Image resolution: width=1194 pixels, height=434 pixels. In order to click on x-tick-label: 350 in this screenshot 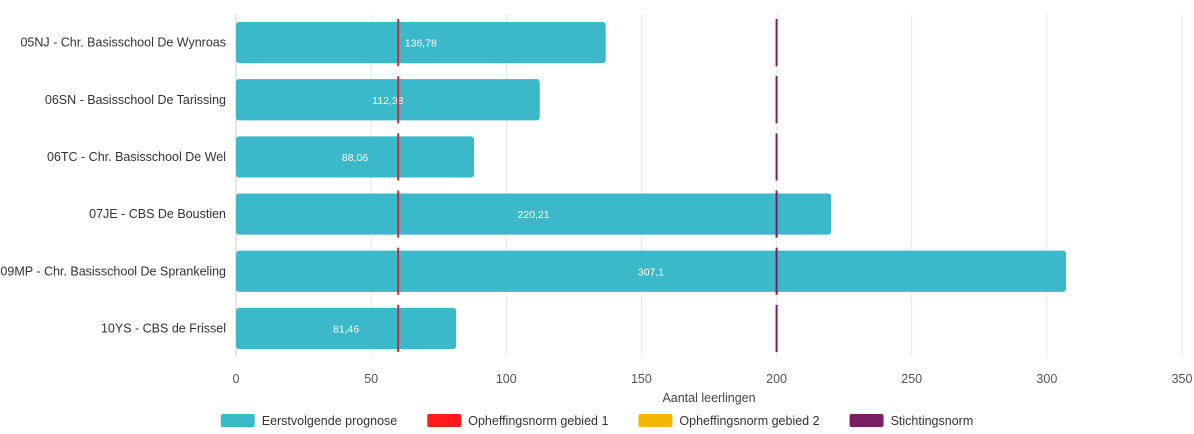, I will do `click(1182, 379)`.